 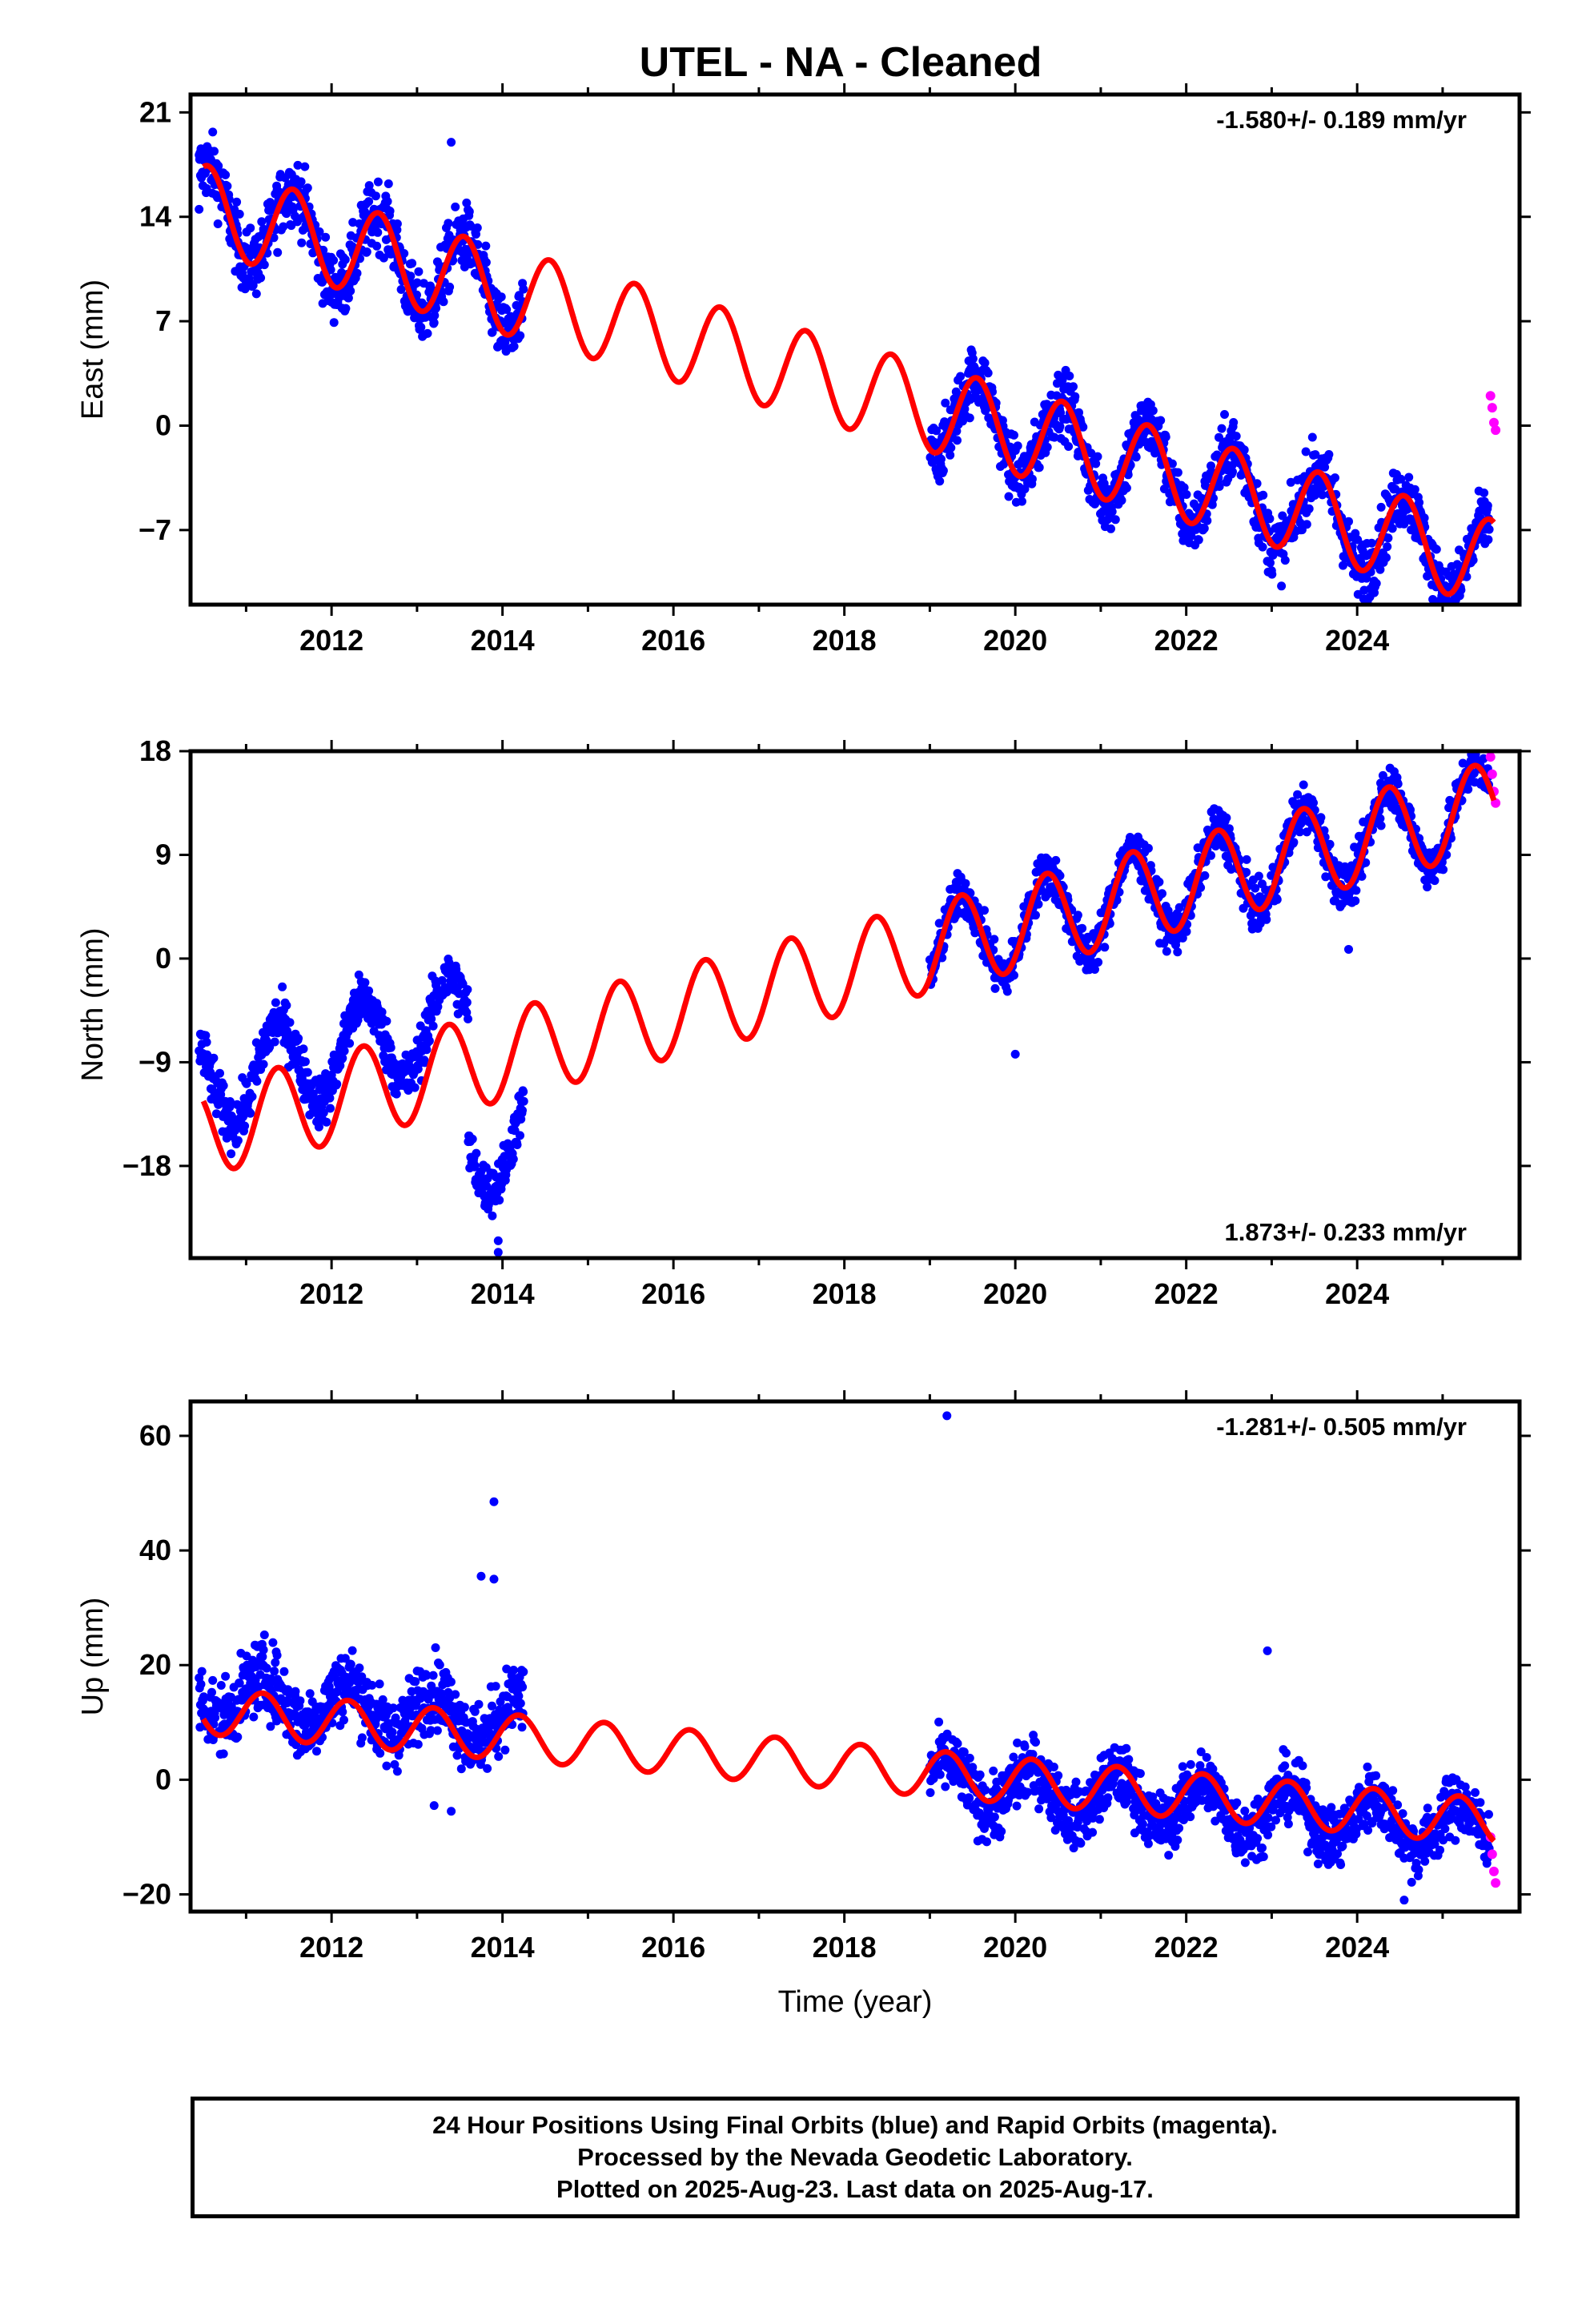 I want to click on y-tick-label: 9, so click(x=163, y=854).